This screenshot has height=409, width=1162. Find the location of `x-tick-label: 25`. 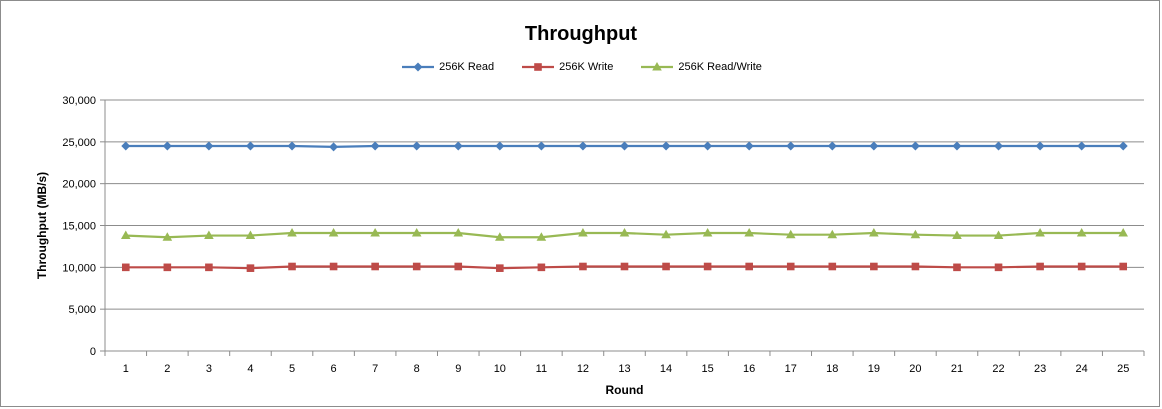

x-tick-label: 25 is located at coordinates (1123, 369).